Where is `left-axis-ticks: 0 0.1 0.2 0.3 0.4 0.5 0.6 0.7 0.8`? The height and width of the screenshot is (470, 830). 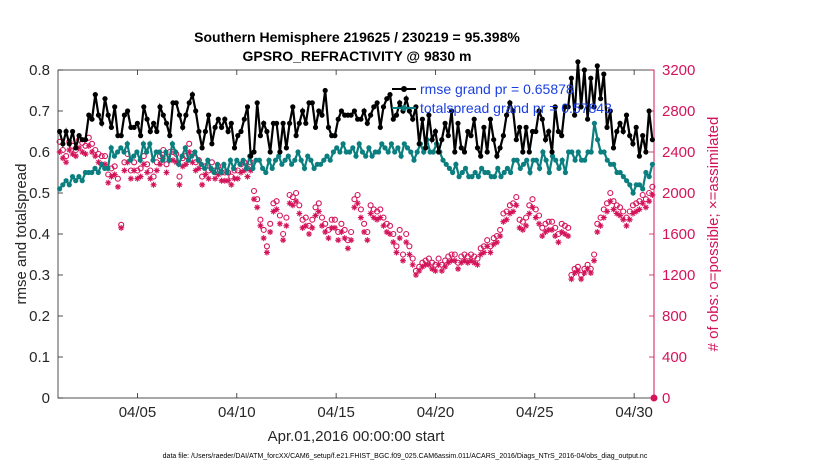 left-axis-ticks: 0 0.1 0.2 0.3 0.4 0.5 0.6 0.7 0.8 is located at coordinates (46, 234).